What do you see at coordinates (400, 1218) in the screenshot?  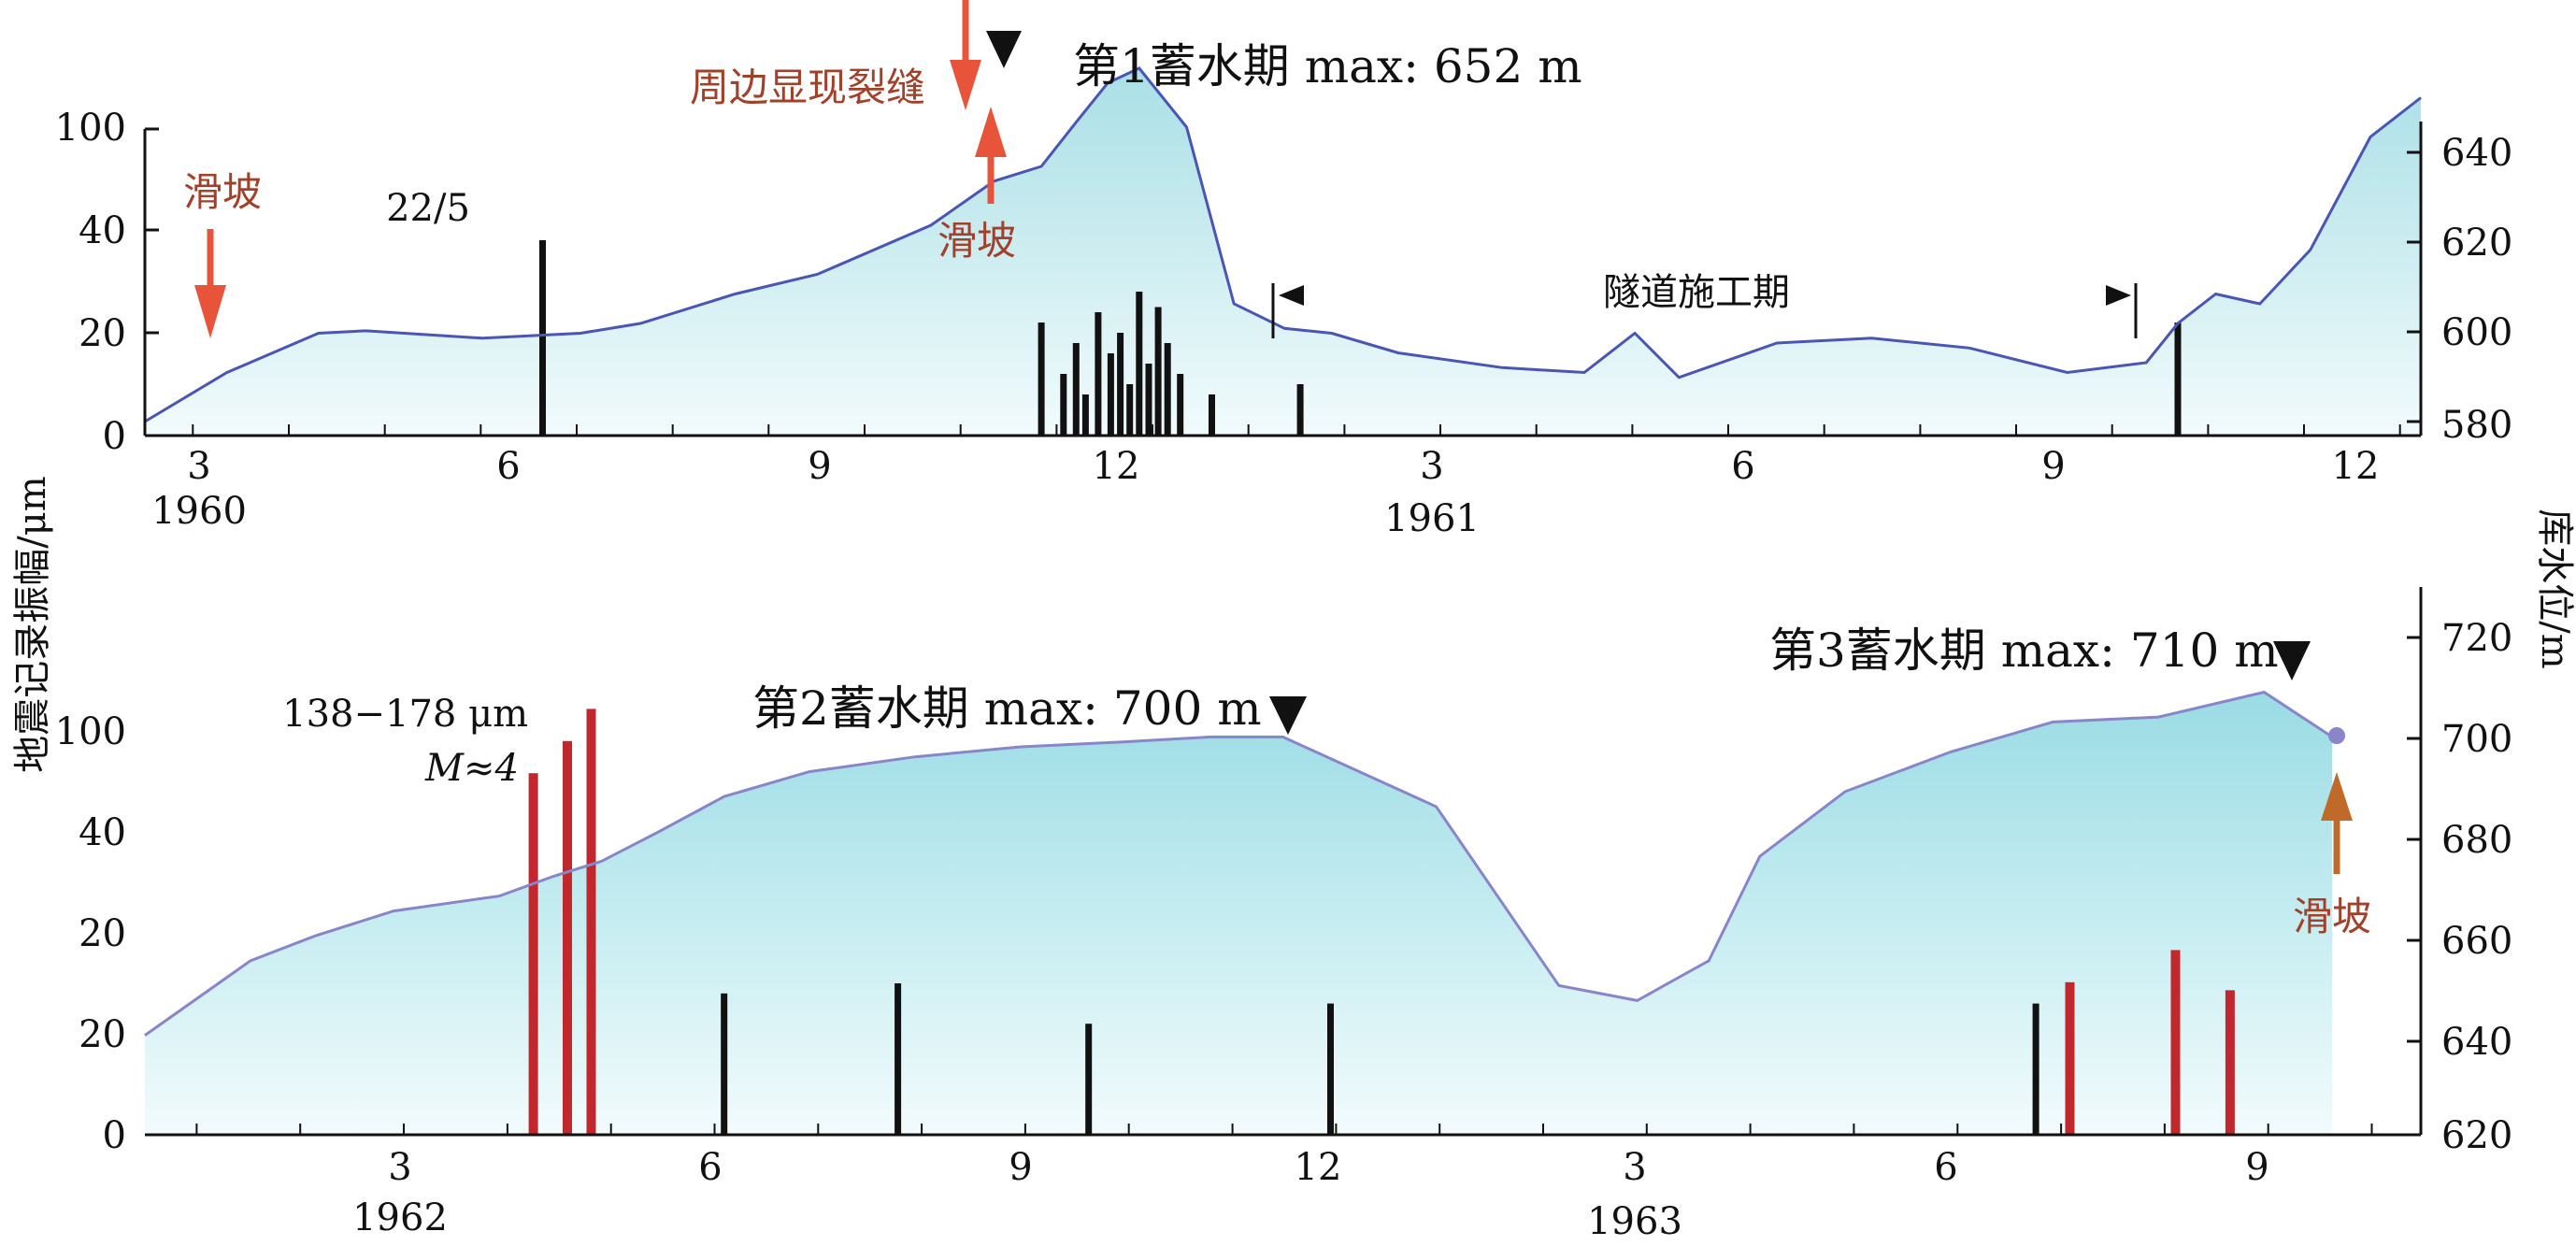 I see `year-label: 1962` at bounding box center [400, 1218].